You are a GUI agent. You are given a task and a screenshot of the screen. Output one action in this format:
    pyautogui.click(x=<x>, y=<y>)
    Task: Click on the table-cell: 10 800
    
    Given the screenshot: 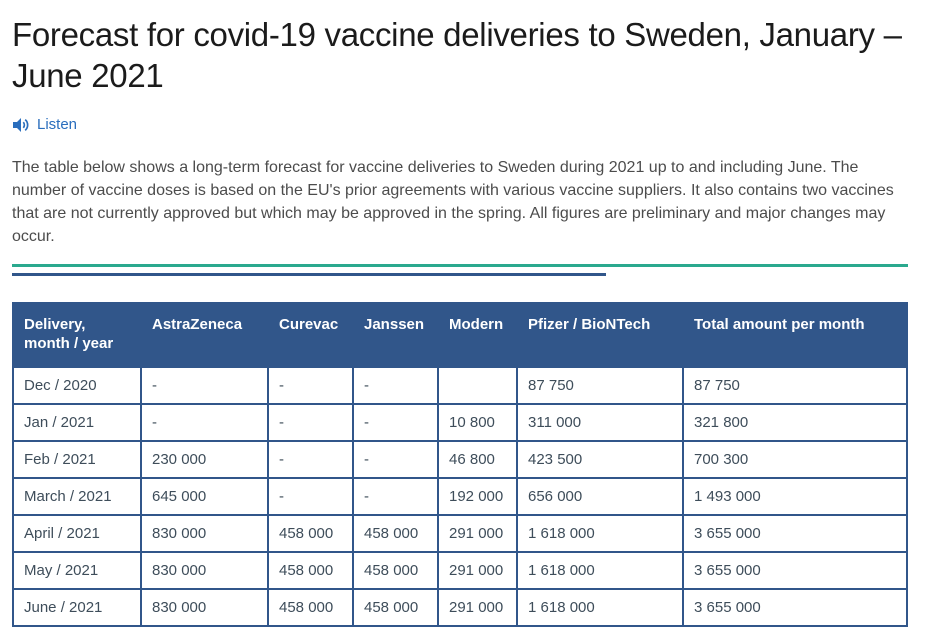 What is the action you would take?
    pyautogui.click(x=477, y=422)
    